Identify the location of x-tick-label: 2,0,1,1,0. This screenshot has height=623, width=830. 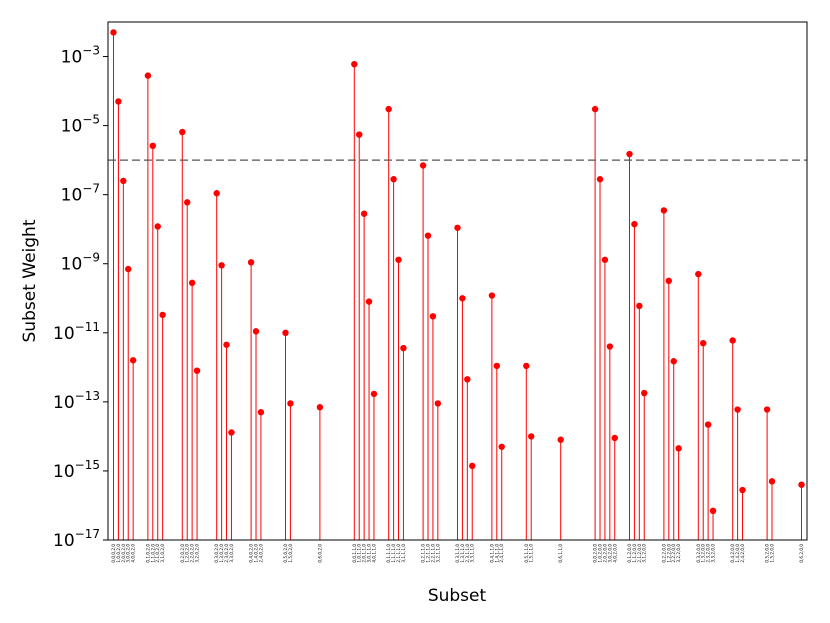
(364, 553).